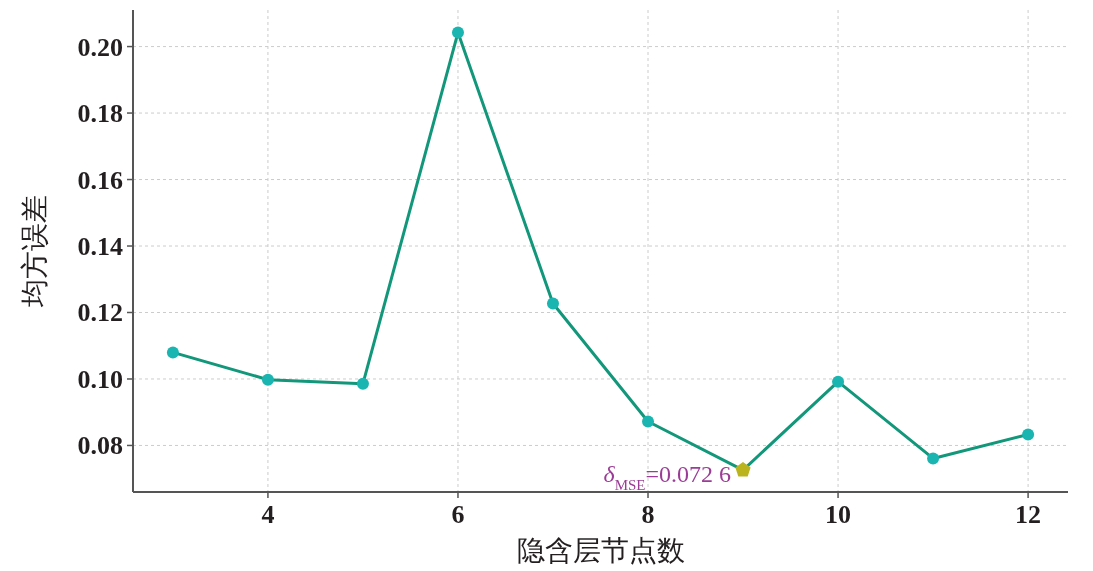  I want to click on y-tick-label: 0.16, so click(100, 180).